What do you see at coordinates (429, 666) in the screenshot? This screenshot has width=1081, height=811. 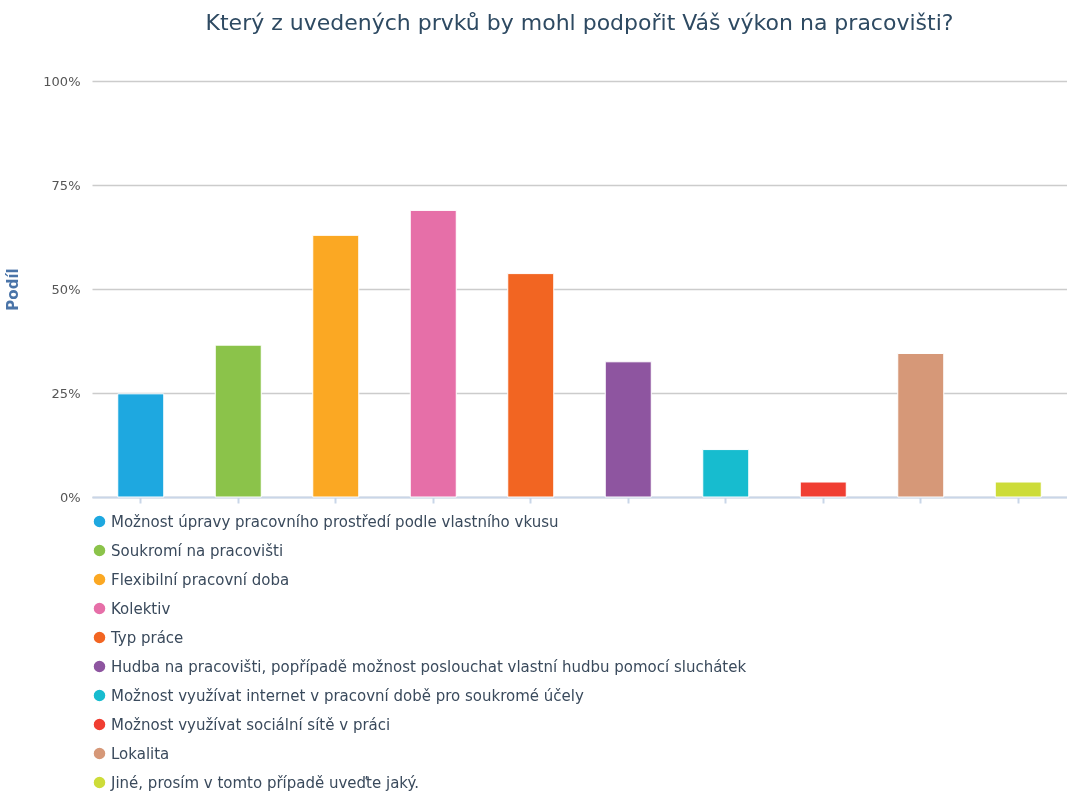 I see `legend-label: Hudba na pracovišti, popřípadě možnost poslouchat vlastní hudbu pomocí sluchátek` at bounding box center [429, 666].